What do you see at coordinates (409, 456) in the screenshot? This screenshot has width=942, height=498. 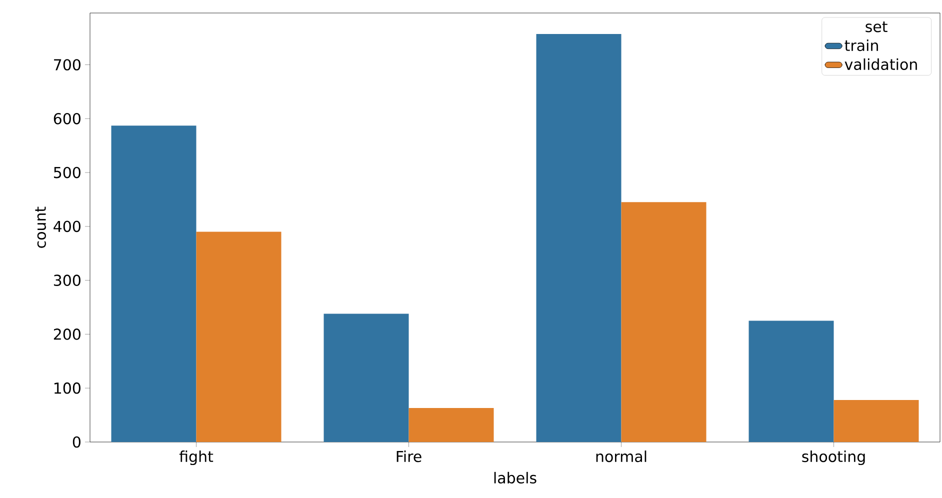 I see `x-tick-label: Fire` at bounding box center [409, 456].